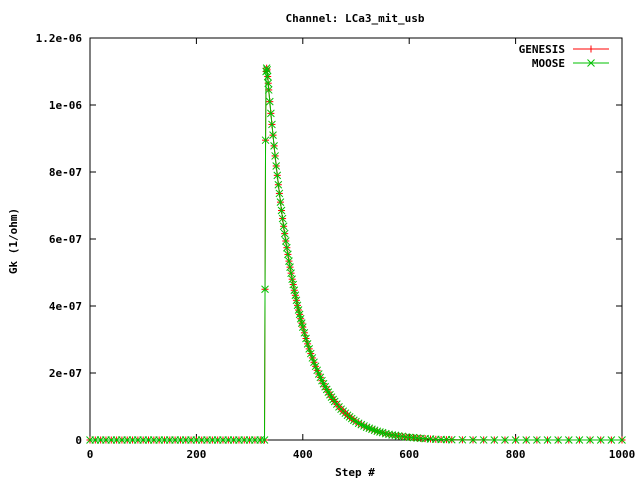 This screenshot has width=640, height=480. Describe the element at coordinates (78, 440) in the screenshot. I see `y-tick-label: 0` at that location.